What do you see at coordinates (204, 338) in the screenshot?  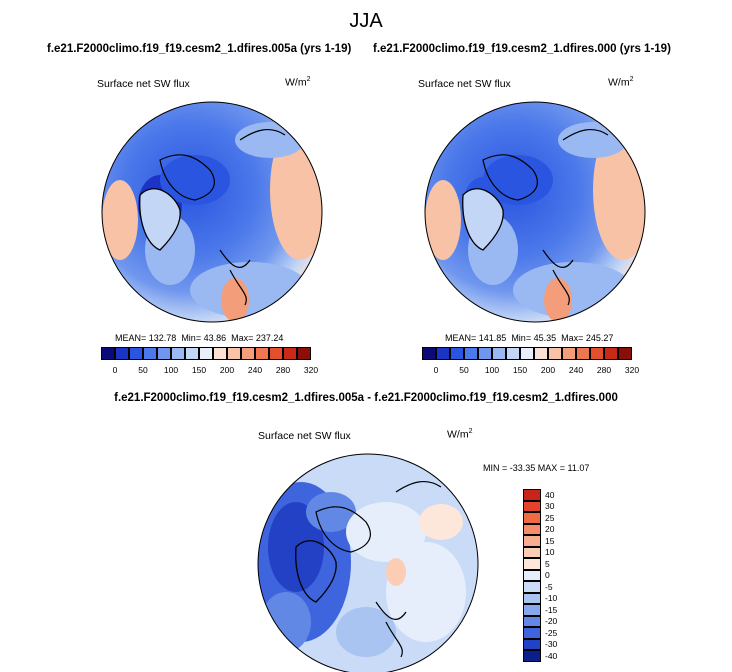 I see `stat-min-left: Min= 43.86` at bounding box center [204, 338].